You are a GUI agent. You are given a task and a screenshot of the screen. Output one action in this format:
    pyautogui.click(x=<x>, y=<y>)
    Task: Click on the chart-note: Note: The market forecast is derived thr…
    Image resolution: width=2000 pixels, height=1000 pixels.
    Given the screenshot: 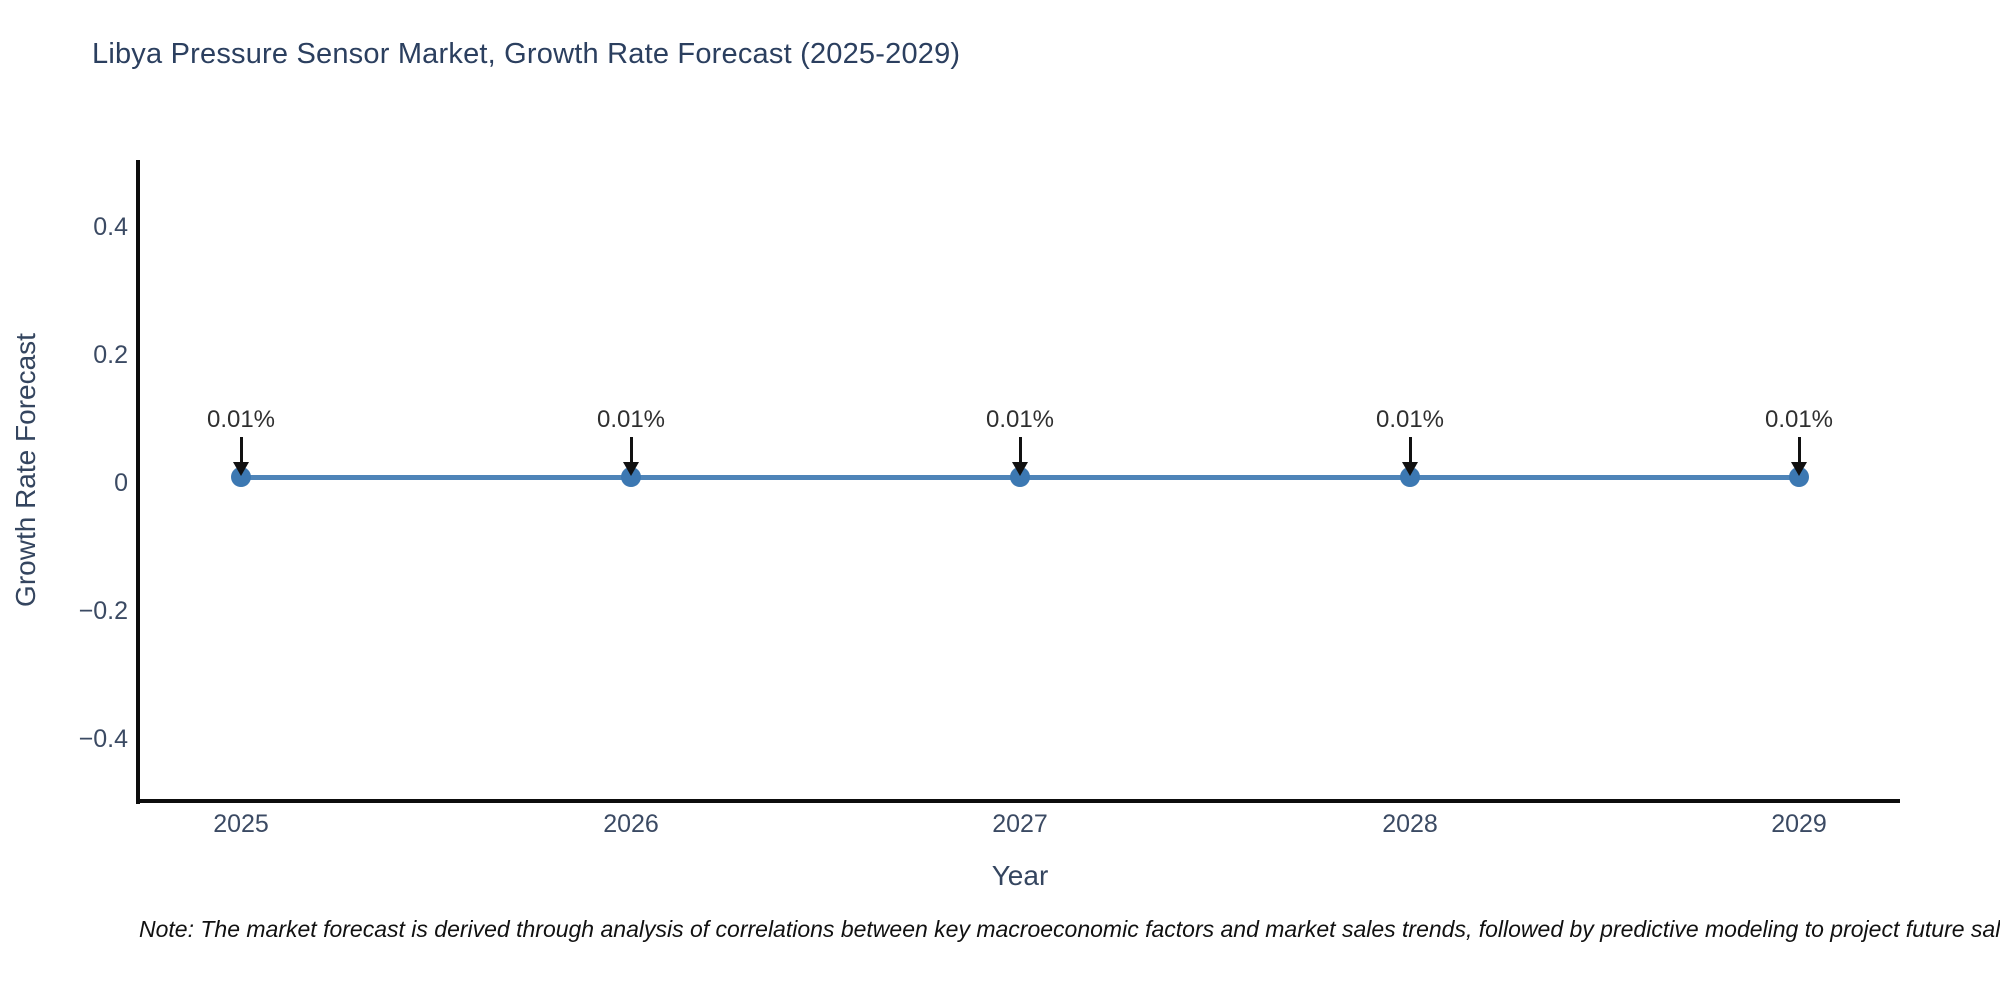 What is the action you would take?
    pyautogui.click(x=1069, y=929)
    